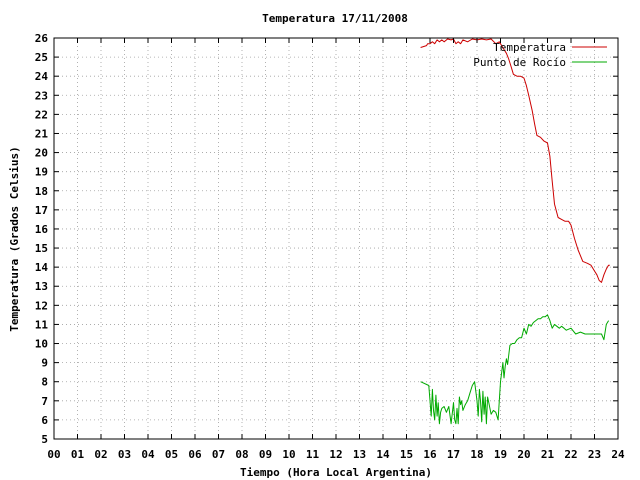 The image size is (640, 480). Describe the element at coordinates (41, 172) in the screenshot. I see `y-tick-label: 19` at that location.